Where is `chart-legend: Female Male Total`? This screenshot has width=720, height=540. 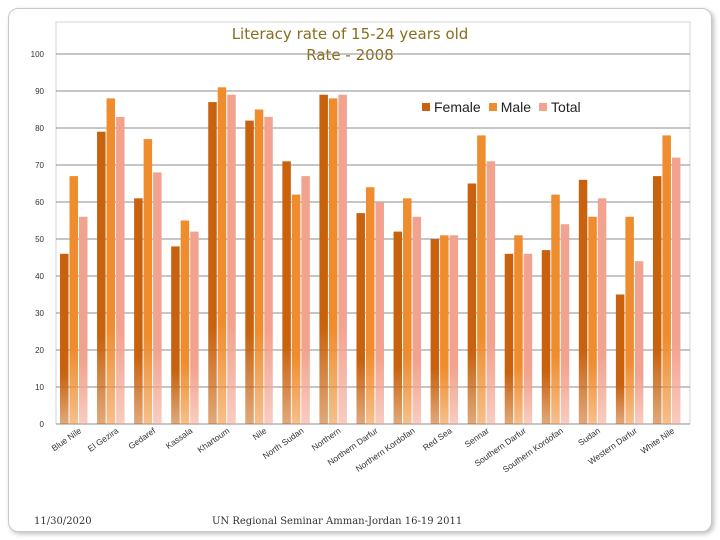 chart-legend: Female Male Total is located at coordinates (501, 107).